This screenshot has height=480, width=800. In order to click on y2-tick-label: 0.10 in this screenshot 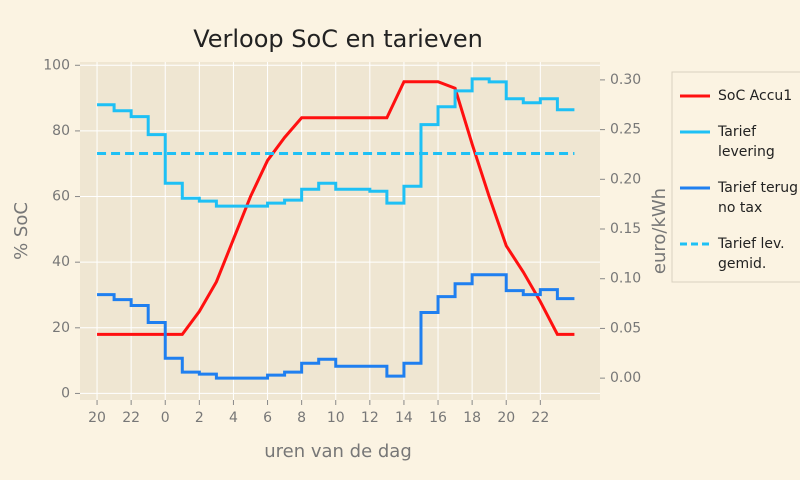, I will do `click(625, 279)`.